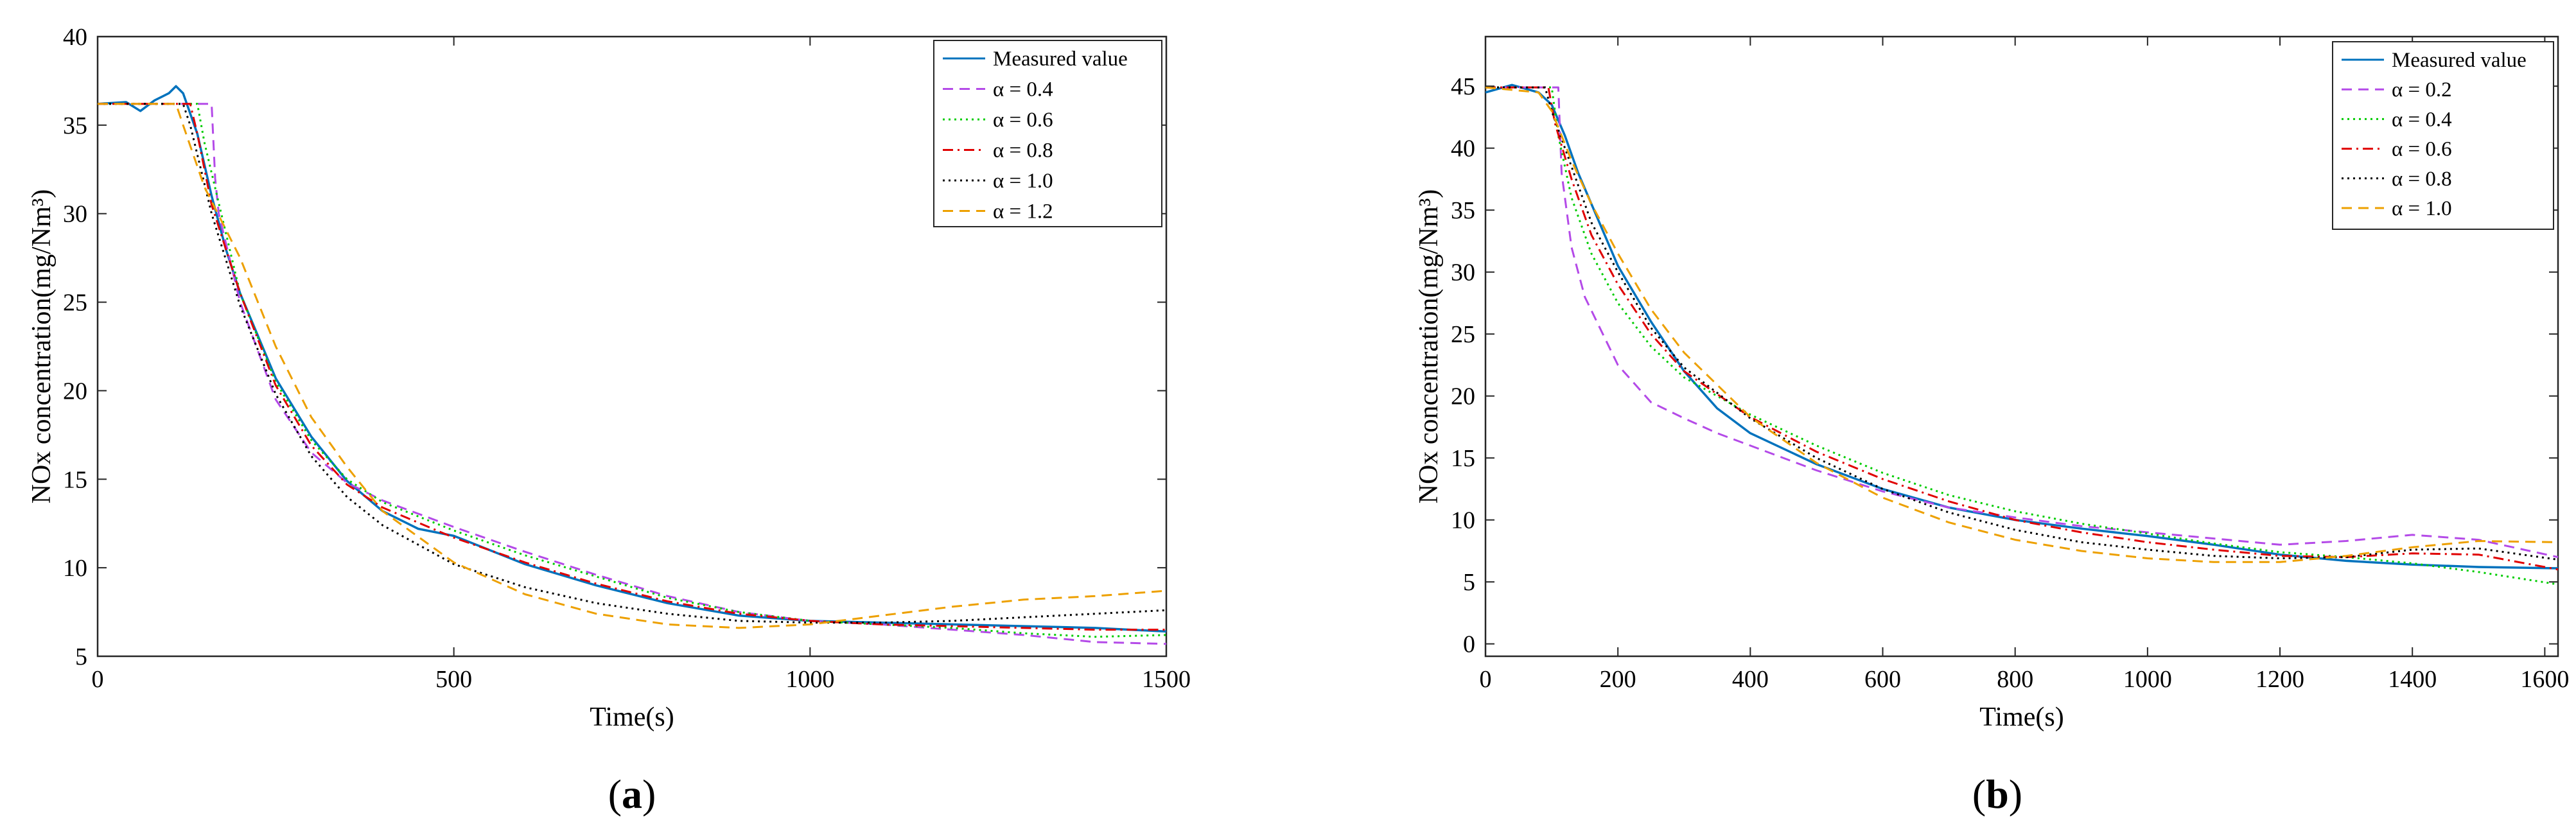  Describe the element at coordinates (2422, 90) in the screenshot. I see `panel-b-legend-label-alpha-0-2: α = 0.2` at that location.